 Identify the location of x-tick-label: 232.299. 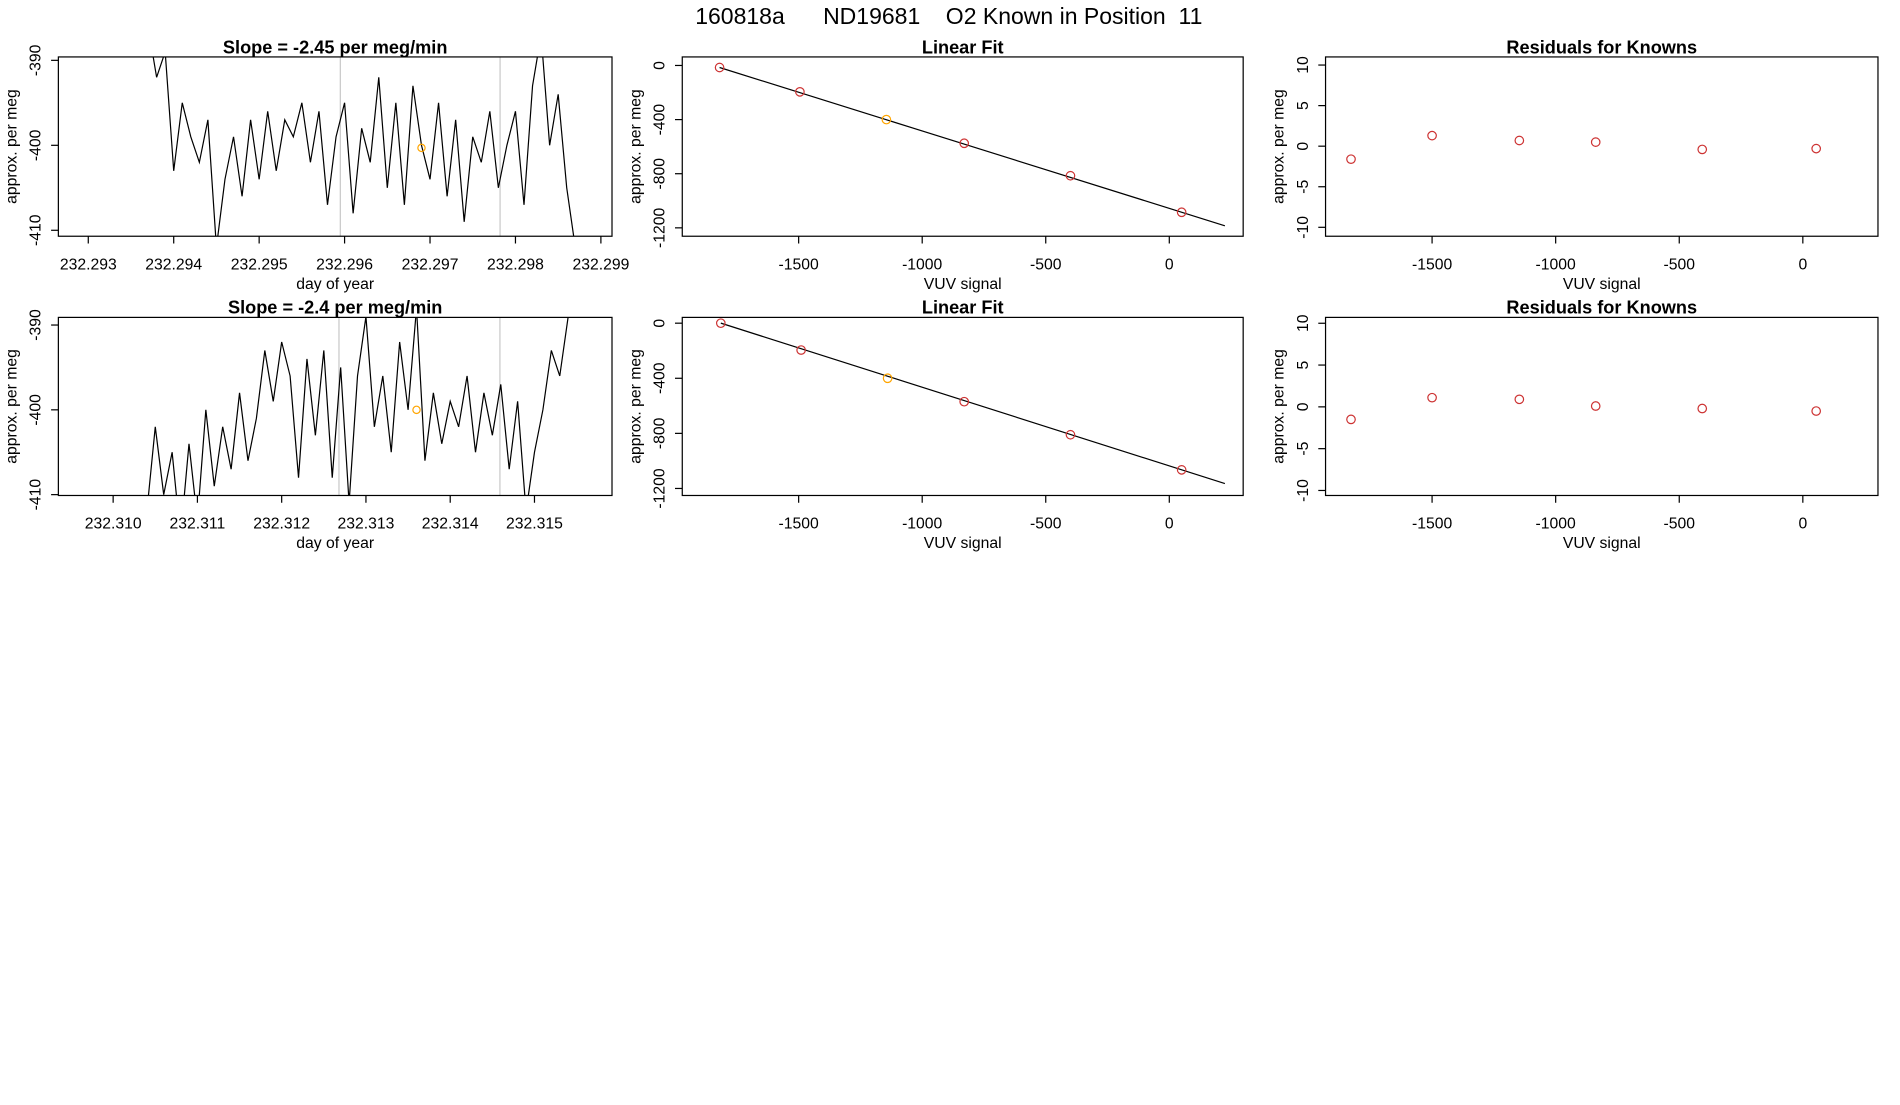
(600, 264).